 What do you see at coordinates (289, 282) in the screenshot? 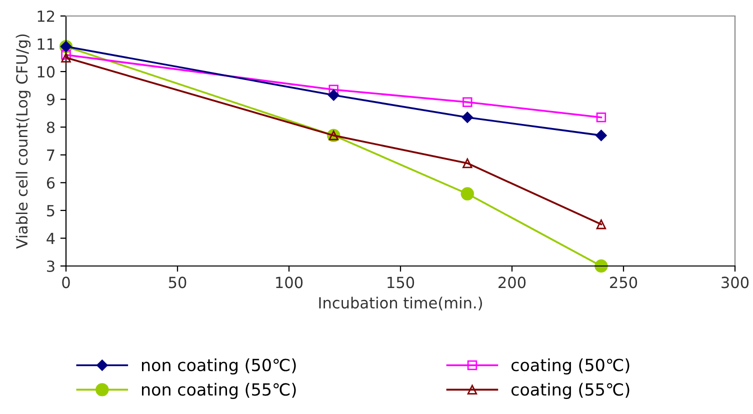
I see `x-tick-label: 100` at bounding box center [289, 282].